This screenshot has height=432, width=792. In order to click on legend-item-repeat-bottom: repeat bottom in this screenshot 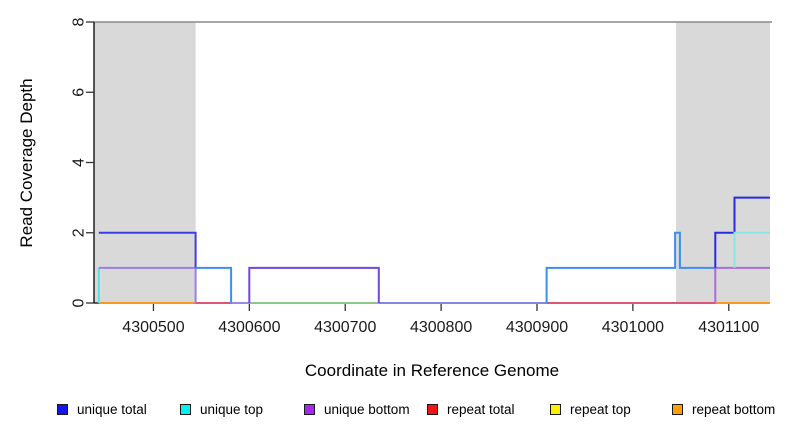, I will do `click(723, 409)`.